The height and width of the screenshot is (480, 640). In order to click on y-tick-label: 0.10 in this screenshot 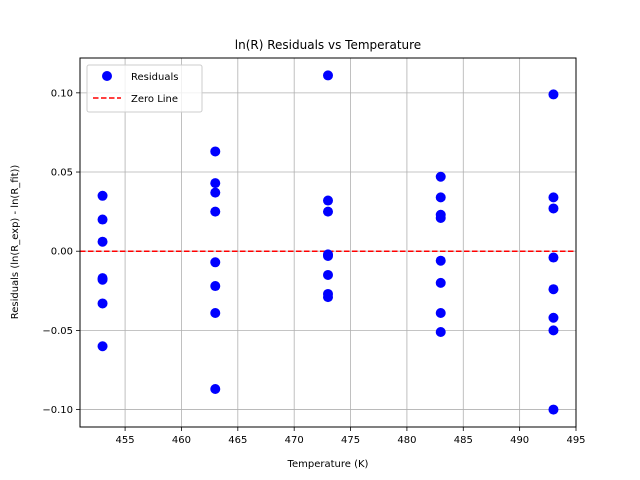, I will do `click(62, 93)`.